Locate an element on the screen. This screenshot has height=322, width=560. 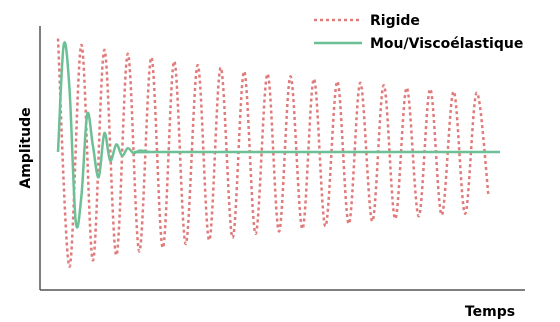
x-axis-label: Temps is located at coordinates (490, 312).